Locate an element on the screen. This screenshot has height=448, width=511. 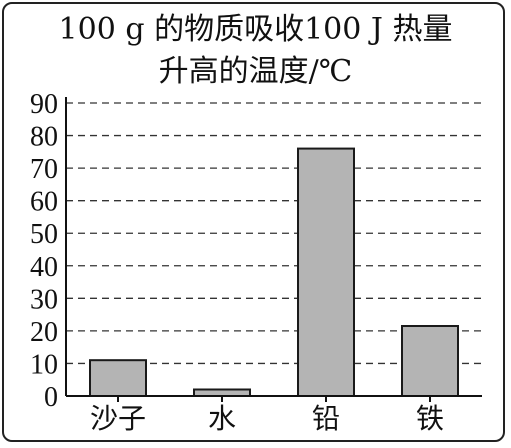
x-category-label-2: 铅 is located at coordinates (326, 418).